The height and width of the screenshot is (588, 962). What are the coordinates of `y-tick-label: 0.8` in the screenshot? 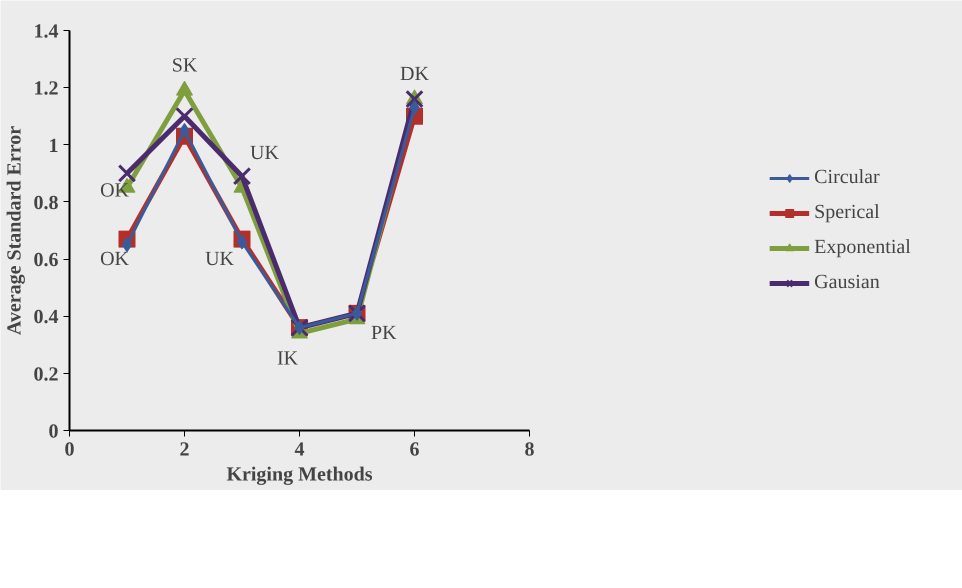 It's located at (46, 203).